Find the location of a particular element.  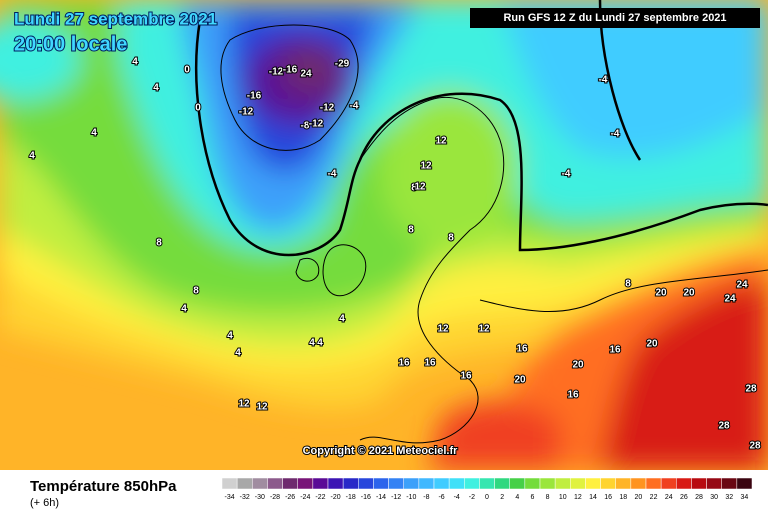

contour-label: -8 is located at coordinates (305, 126).